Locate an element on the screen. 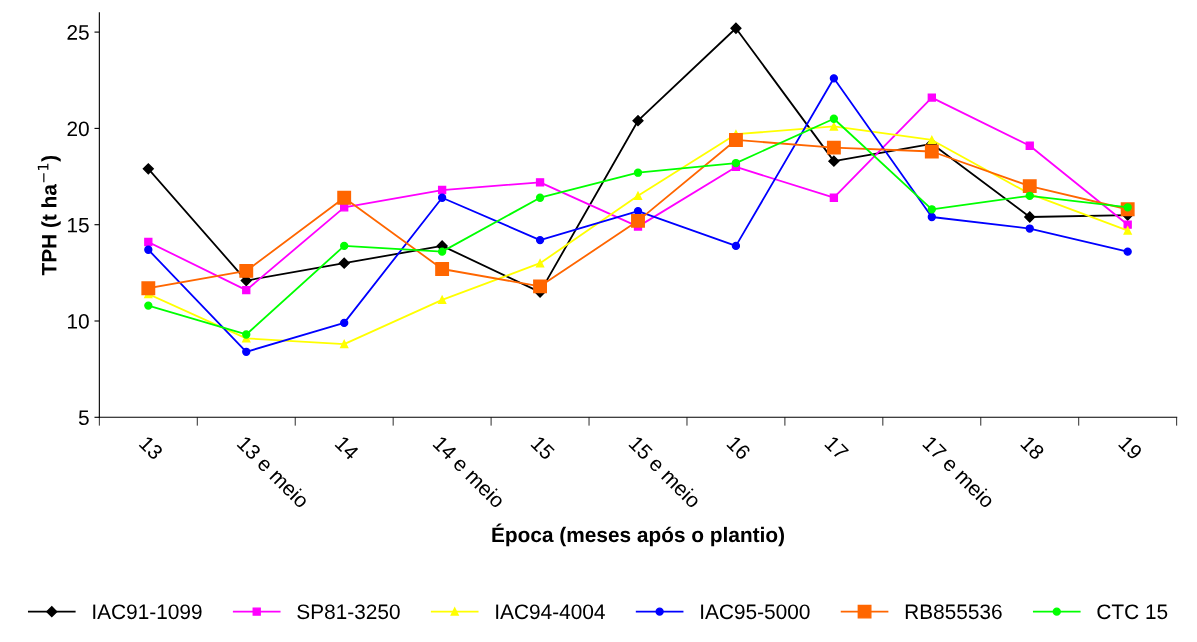 The height and width of the screenshot is (642, 1197). y-tick-label: 15 is located at coordinates (78, 225).